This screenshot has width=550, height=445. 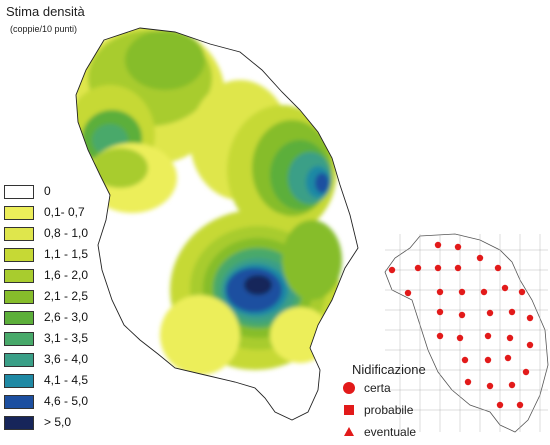 I want to click on legend-item: 0,1- 0,7, so click(x=79, y=213).